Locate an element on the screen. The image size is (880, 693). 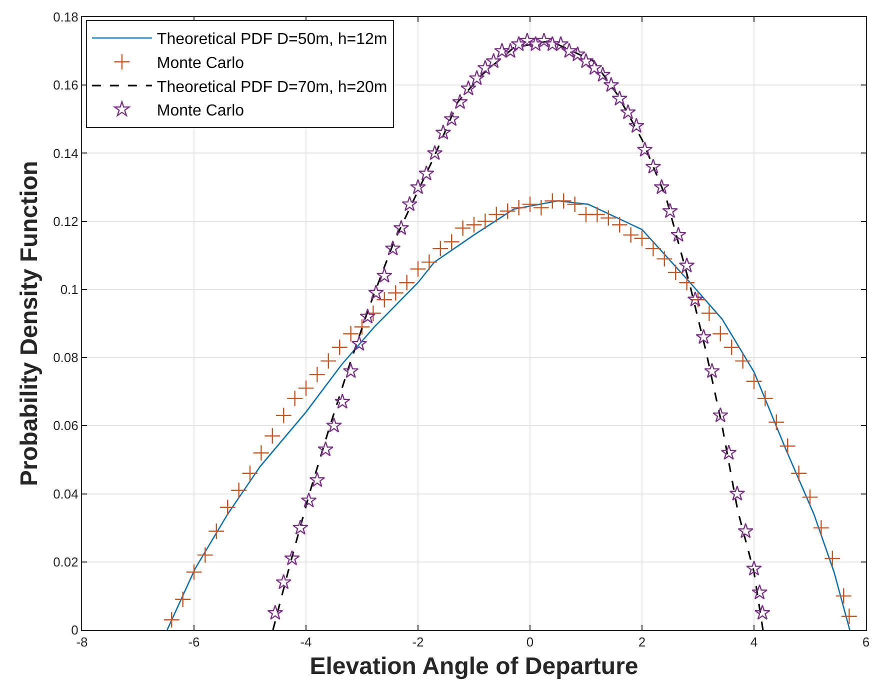
y-tick-label: 0.14 is located at coordinates (65, 153).